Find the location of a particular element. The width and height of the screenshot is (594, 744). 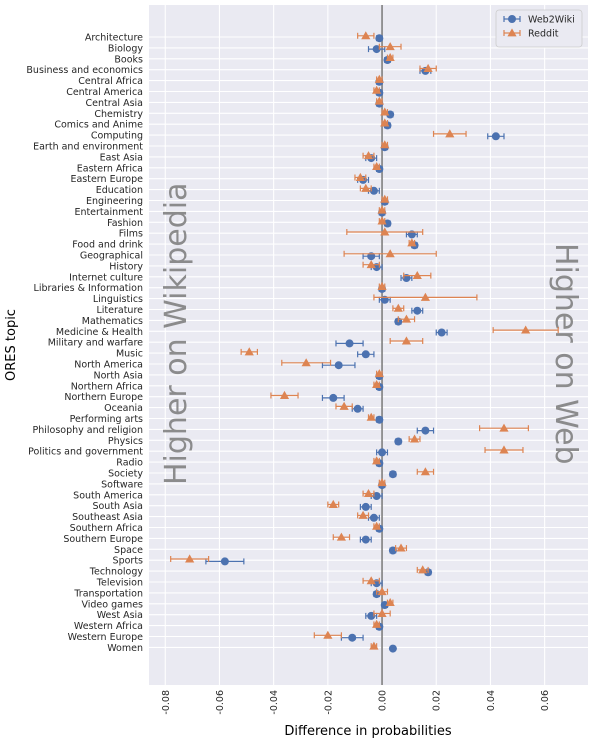

y-tick-label: Radio is located at coordinates (129, 463).